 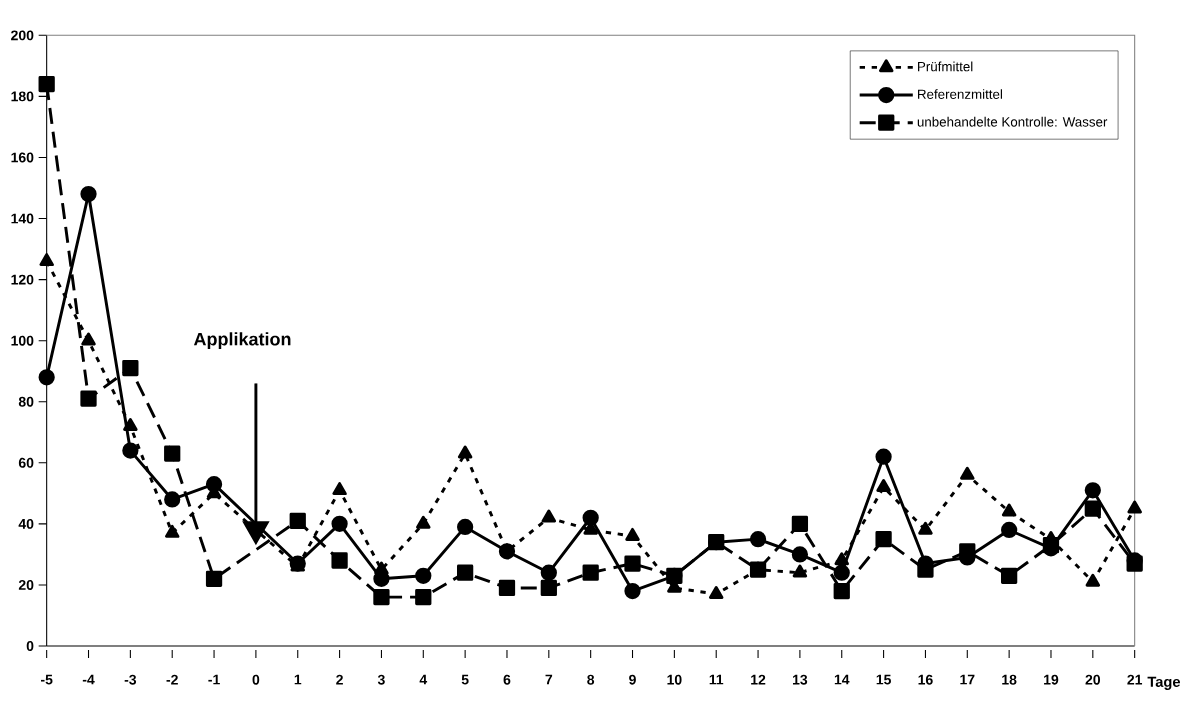 What do you see at coordinates (1093, 679) in the screenshot?
I see `x-tick-label: 20` at bounding box center [1093, 679].